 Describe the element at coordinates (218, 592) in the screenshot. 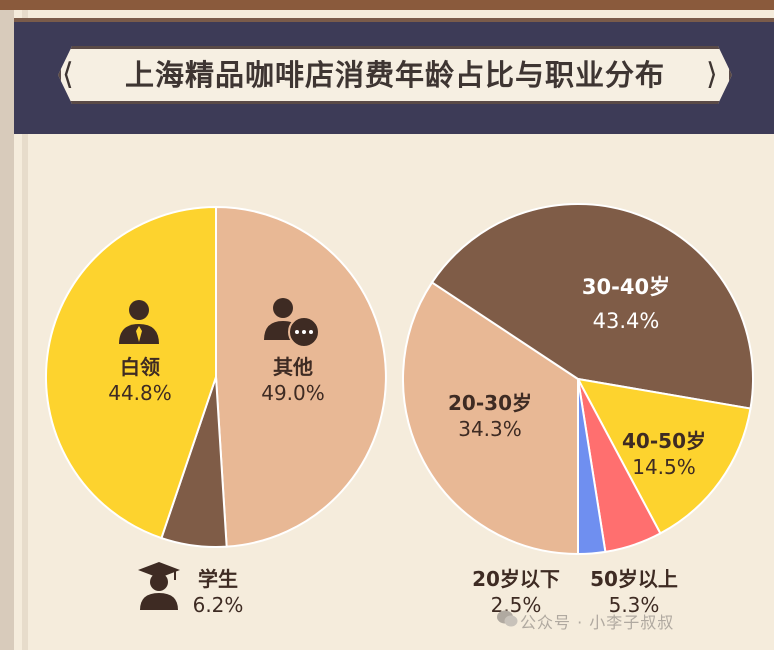

I see `slice-label-student: 学生 6.2%` at that location.